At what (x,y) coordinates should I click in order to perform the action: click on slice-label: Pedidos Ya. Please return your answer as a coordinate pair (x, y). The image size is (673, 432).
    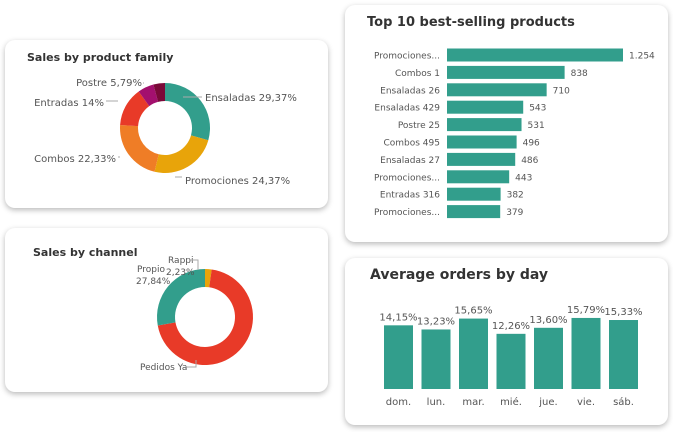
    Looking at the image, I should click on (163, 368).